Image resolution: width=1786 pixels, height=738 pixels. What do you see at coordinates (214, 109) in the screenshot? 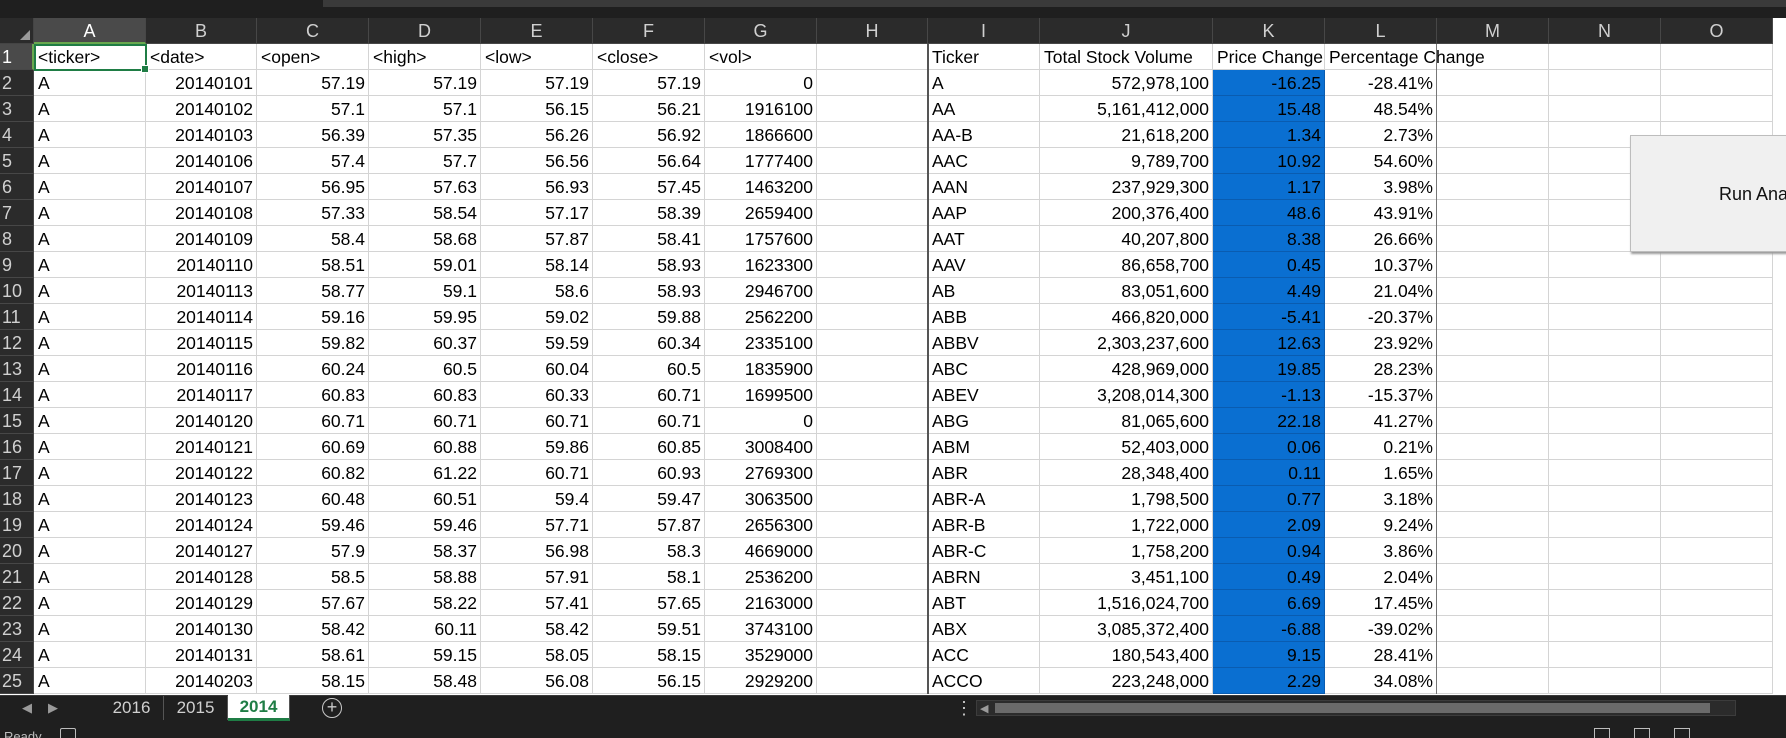
I see `source-data-cell: 20140102` at bounding box center [214, 109].